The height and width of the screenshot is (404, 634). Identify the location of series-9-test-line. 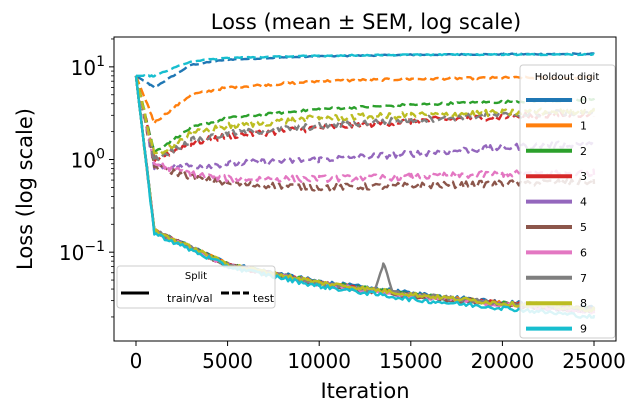
(365, 65).